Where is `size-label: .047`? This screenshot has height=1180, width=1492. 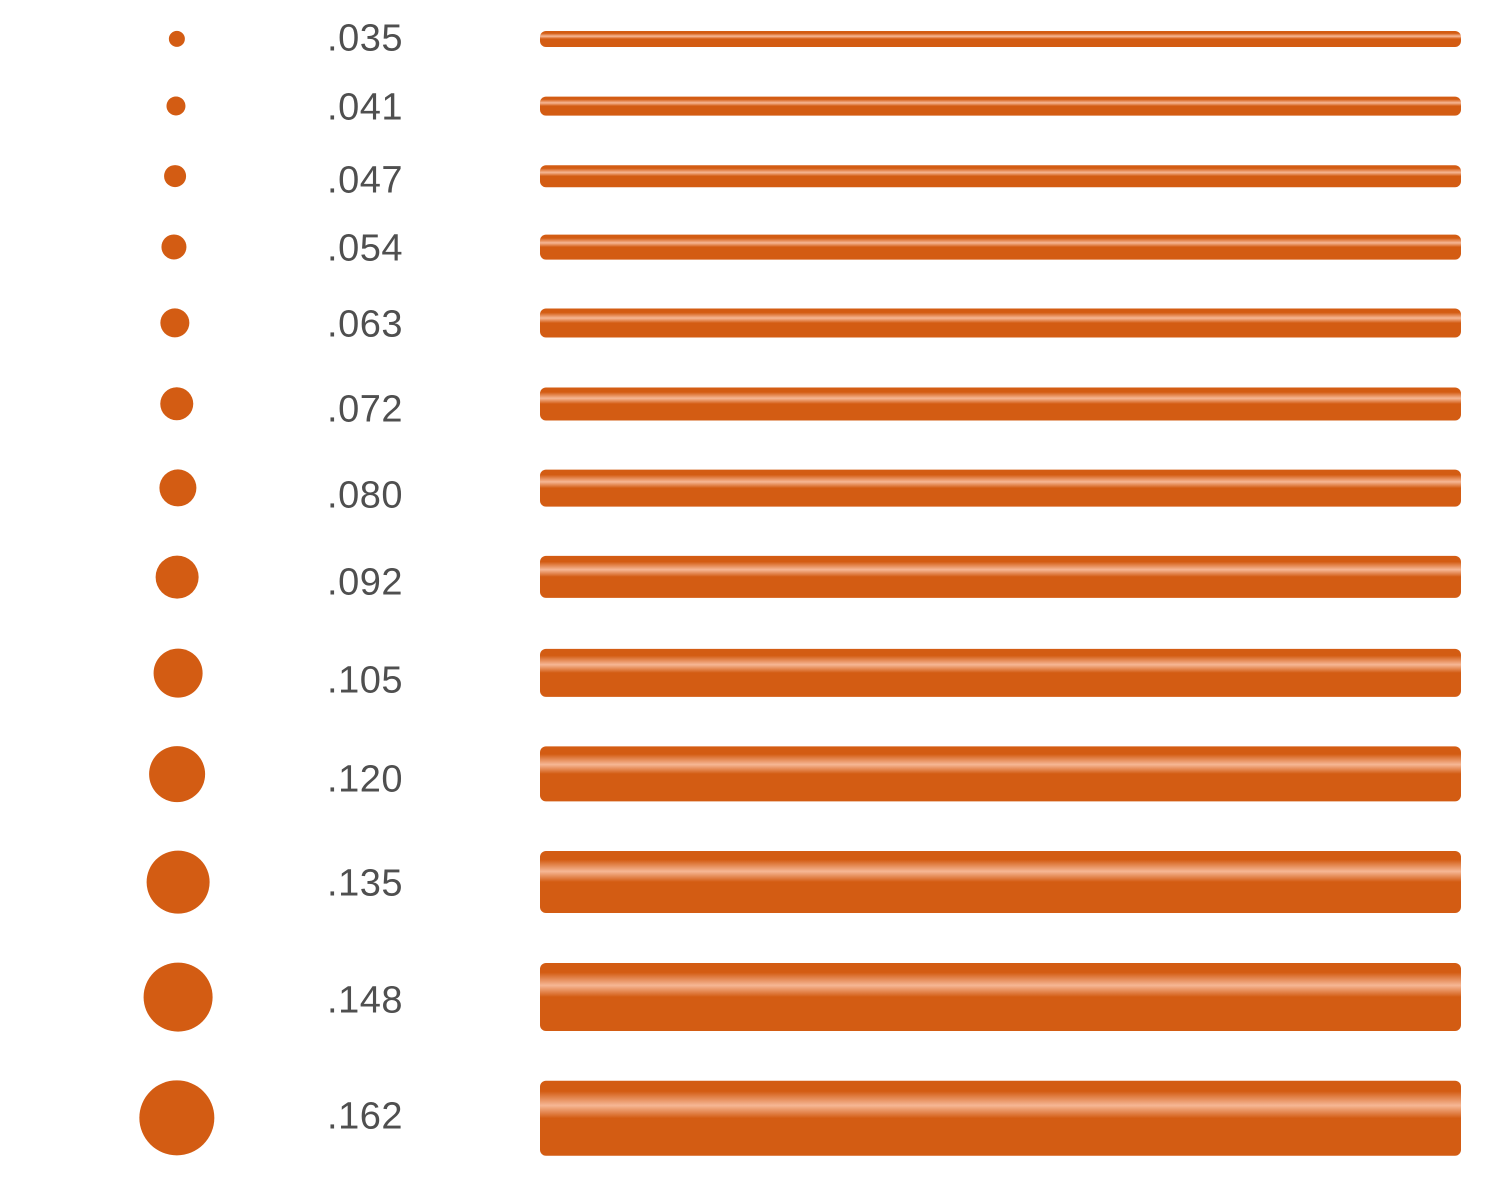
size-label: .047 is located at coordinates (365, 180).